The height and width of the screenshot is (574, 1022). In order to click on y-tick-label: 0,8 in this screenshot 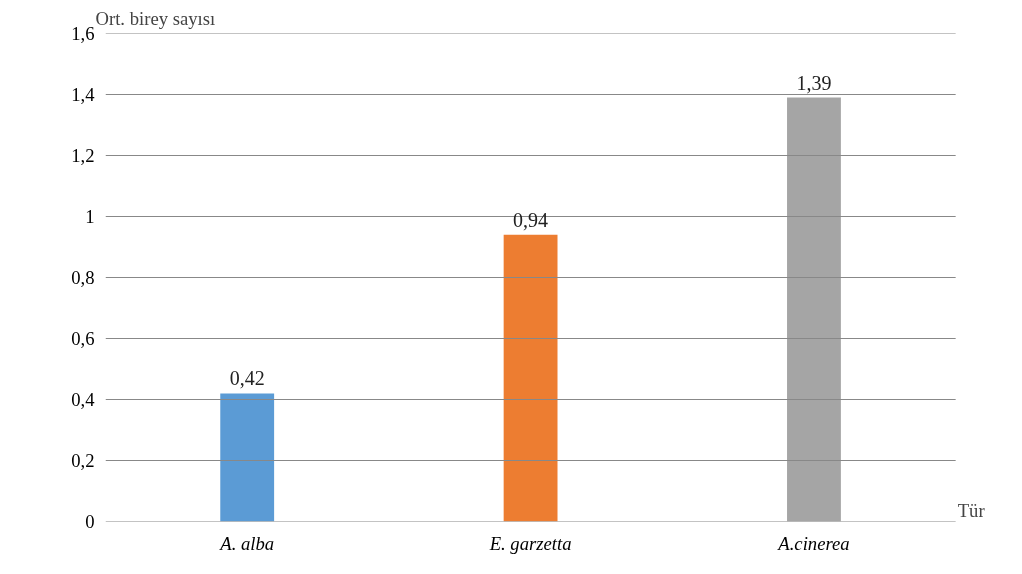, I will do `click(83, 277)`.